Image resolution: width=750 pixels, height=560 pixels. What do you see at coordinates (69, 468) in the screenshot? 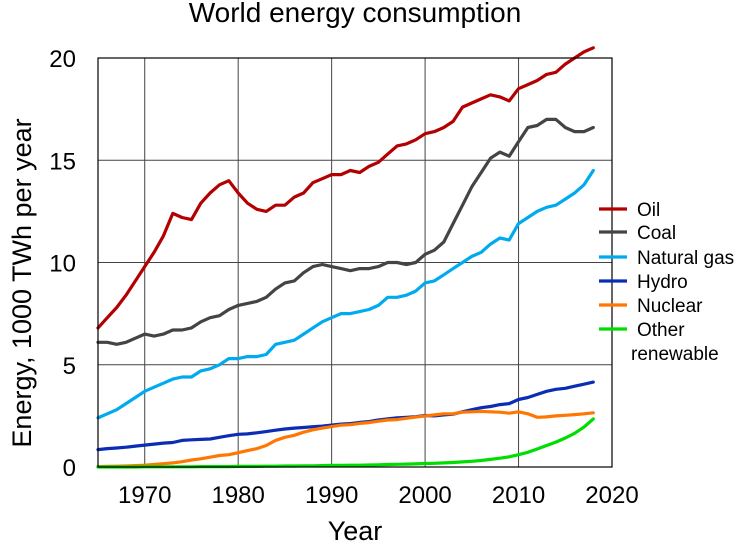
I see `y-tick-label: 0` at bounding box center [69, 468].